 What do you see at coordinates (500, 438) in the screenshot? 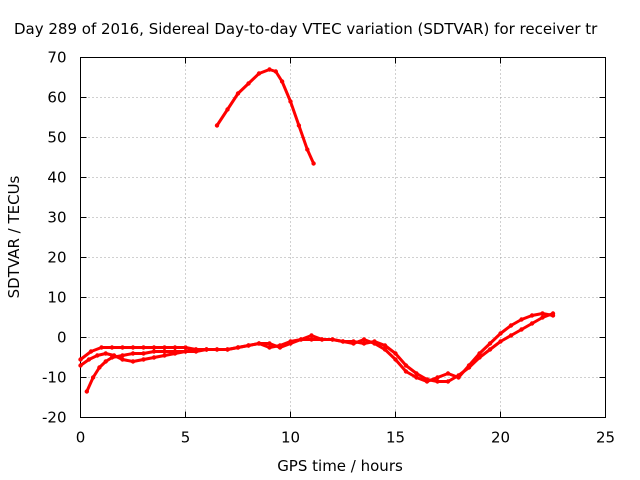
I see `x-tick-label: 20` at bounding box center [500, 438].